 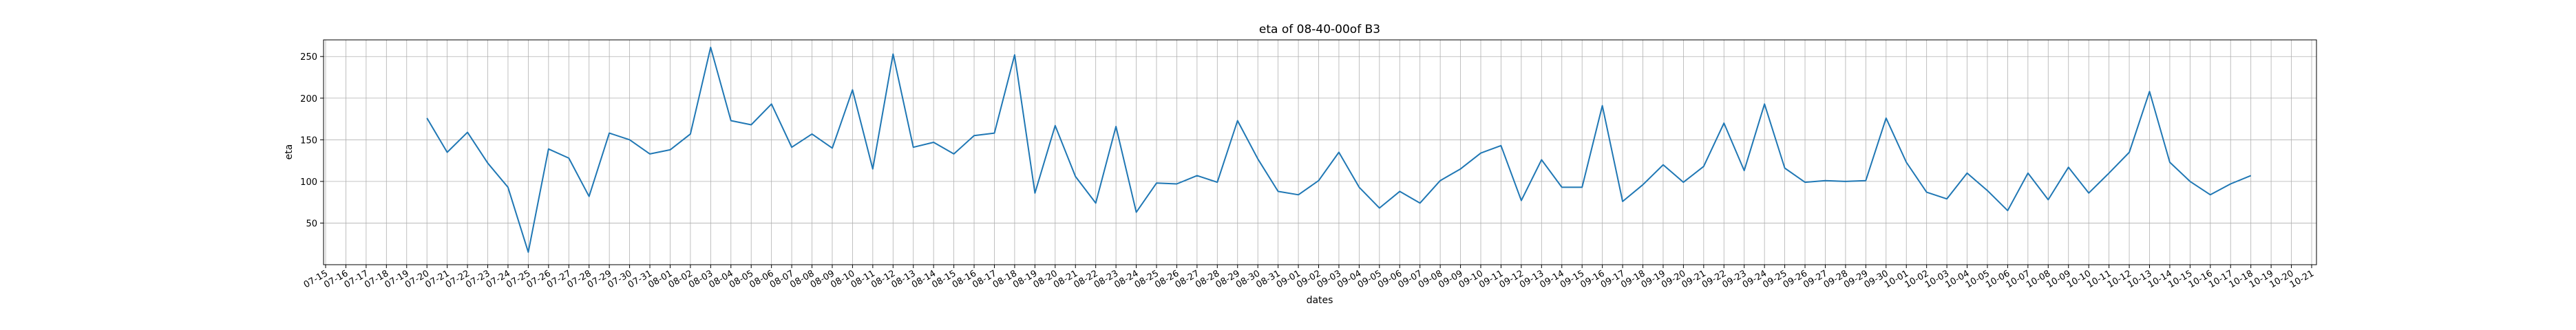 What do you see at coordinates (312, 224) in the screenshot?
I see `y-tick-label: 50` at bounding box center [312, 224].